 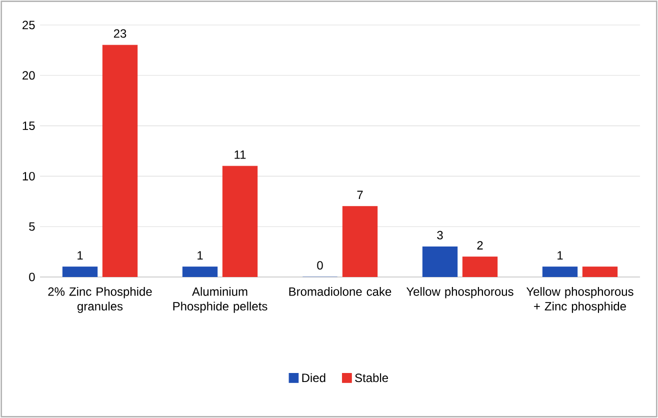 I want to click on y-tick-label: 0, so click(x=32, y=277).